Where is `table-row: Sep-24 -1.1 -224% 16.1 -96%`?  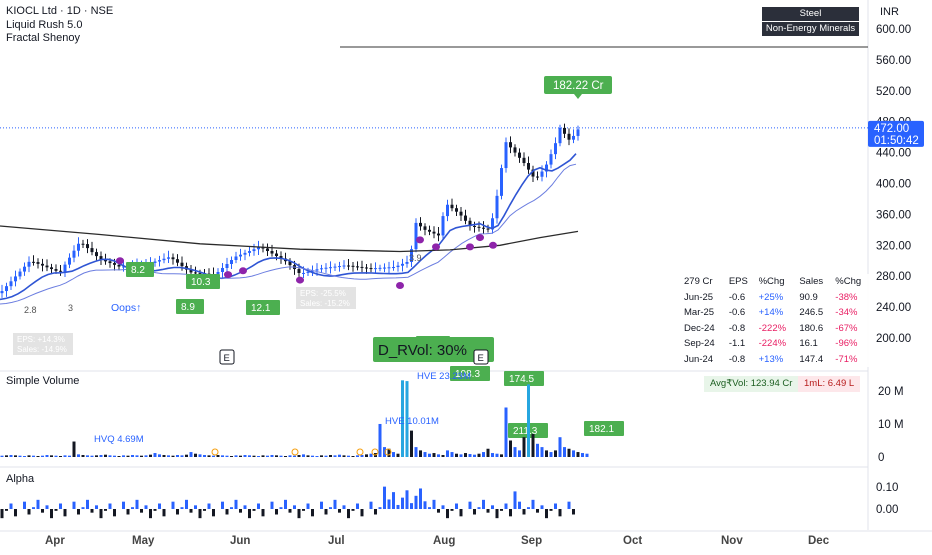
table-row: Sep-24 -1.1 -224% 16.1 -96% is located at coordinates (777, 344).